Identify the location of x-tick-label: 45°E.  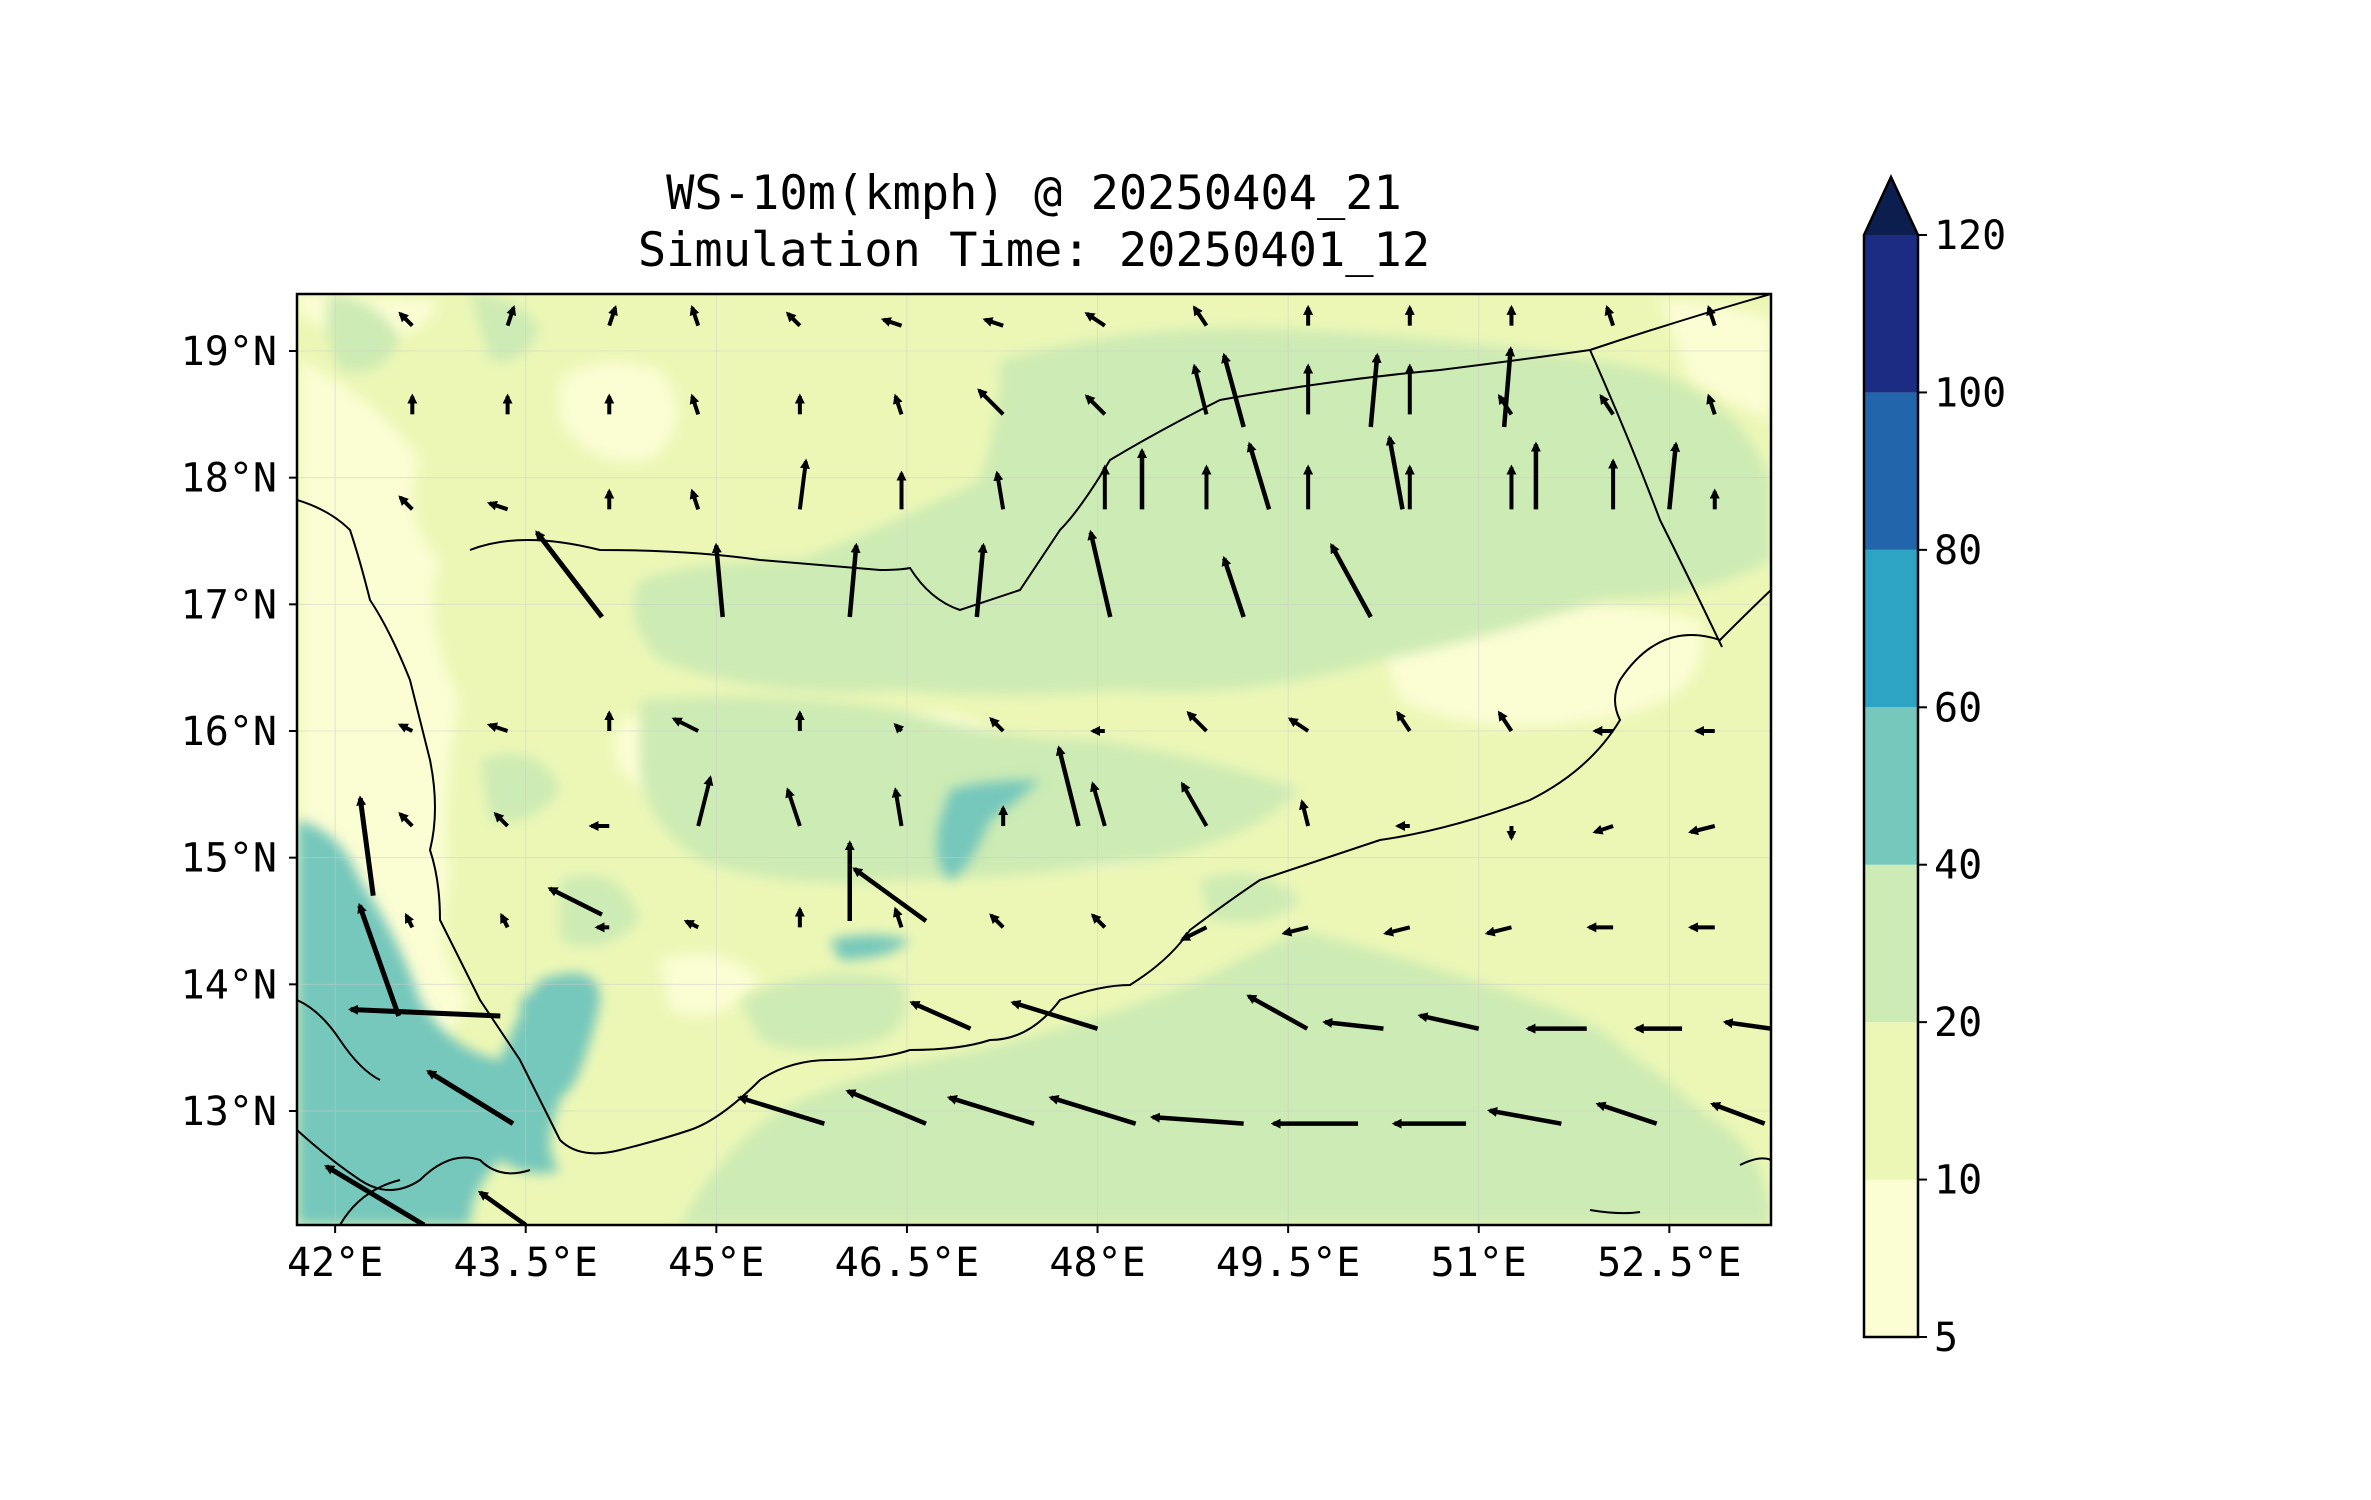
(716, 1263).